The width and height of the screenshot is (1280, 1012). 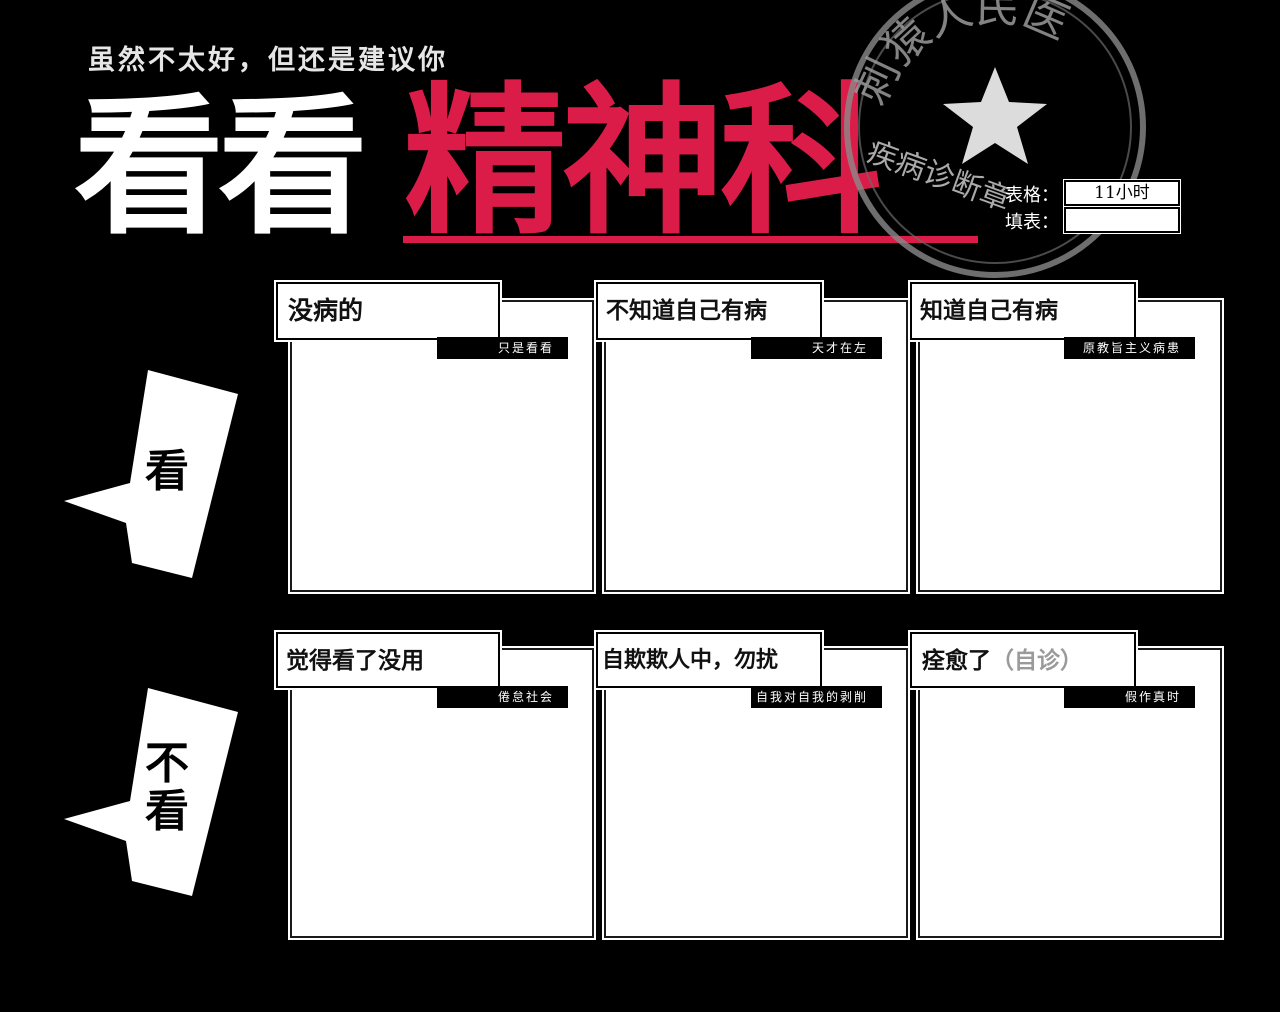 I want to click on cell-title-recovered-suffix: （自诊）, so click(x=1037, y=661).